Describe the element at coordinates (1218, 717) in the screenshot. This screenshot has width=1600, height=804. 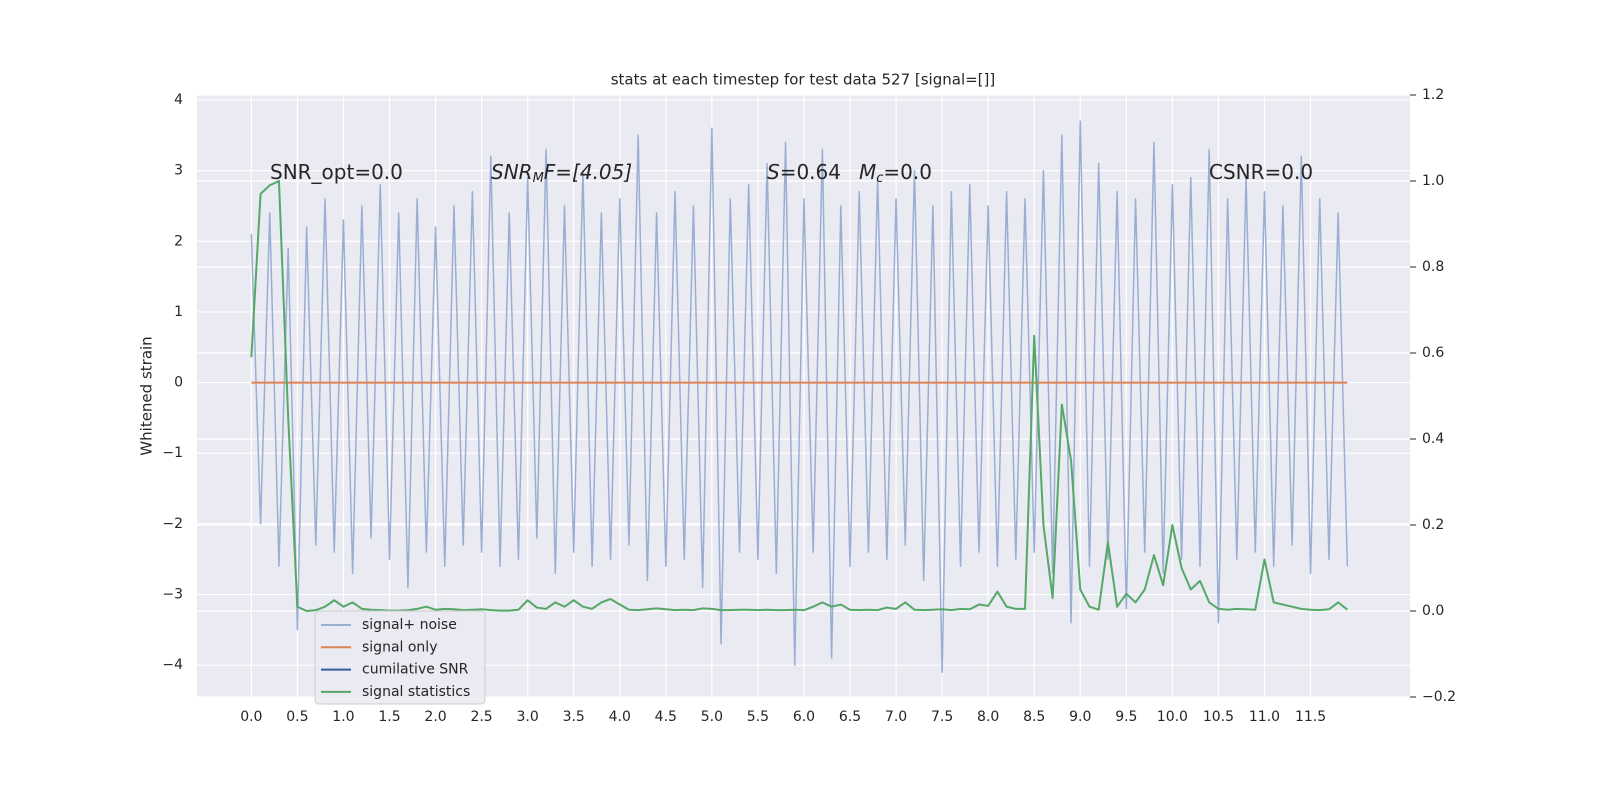
I see `x-tick-label: 10.5` at that location.